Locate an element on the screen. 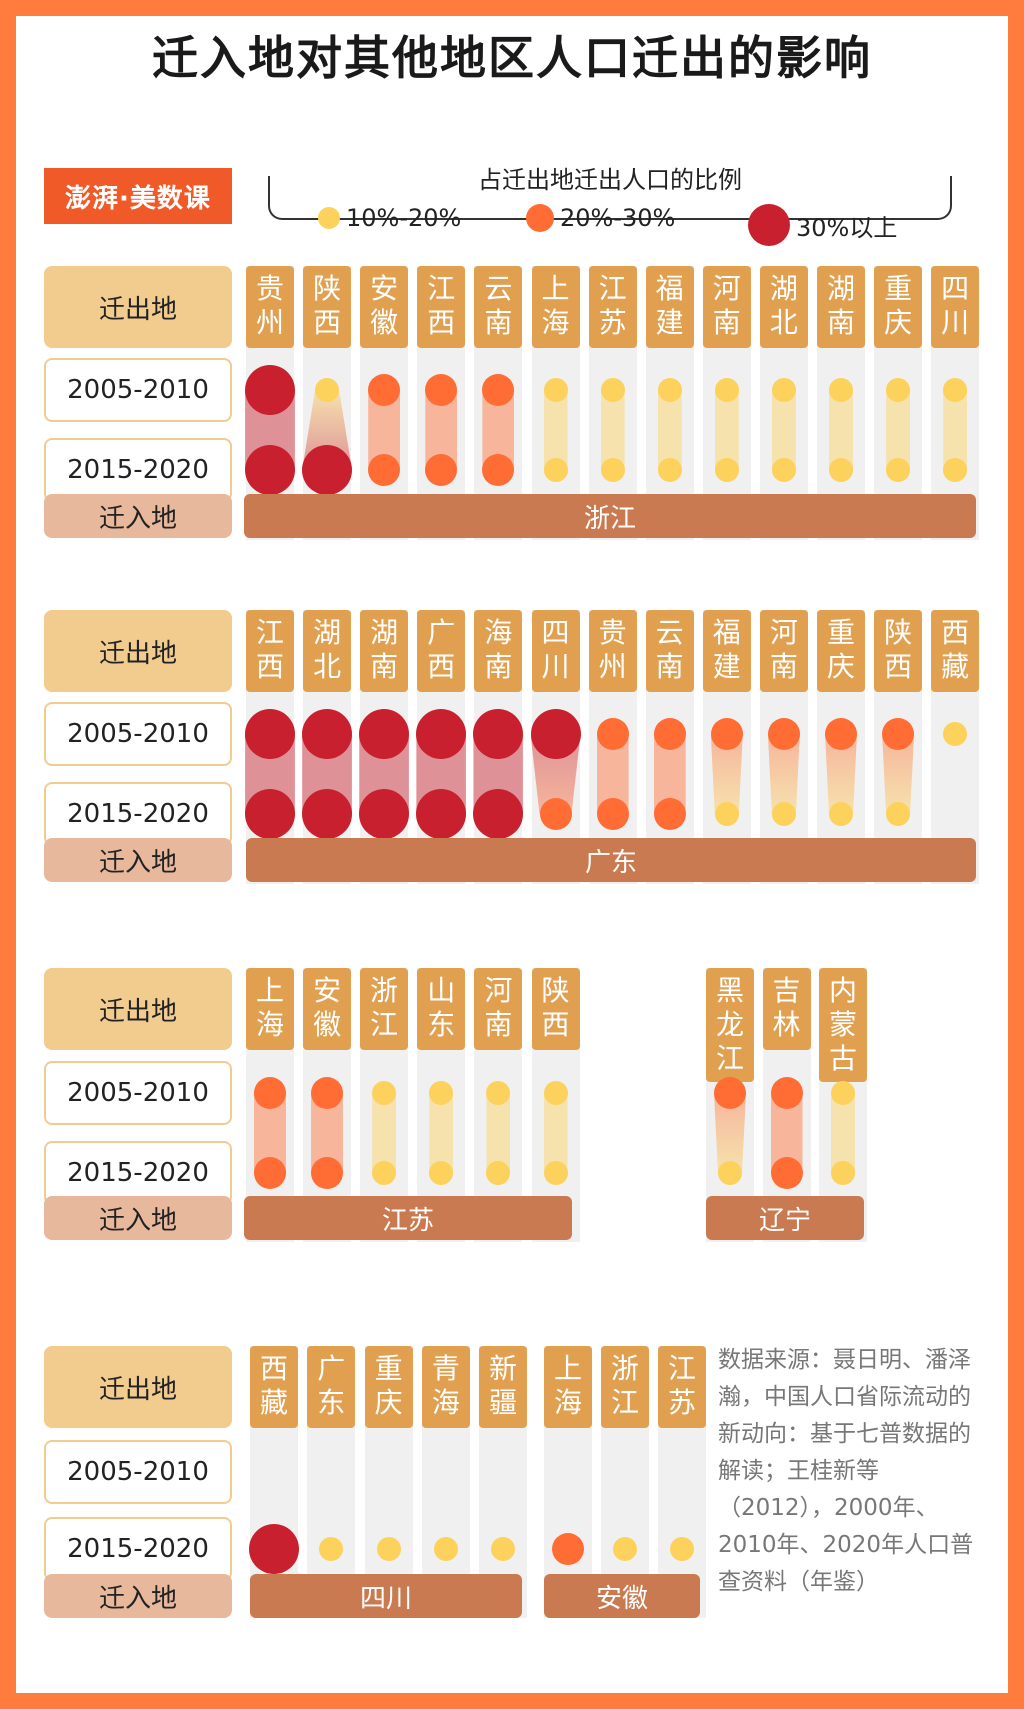 This screenshot has width=1024, height=1709. origin-label: 安徽 is located at coordinates (327, 1009).